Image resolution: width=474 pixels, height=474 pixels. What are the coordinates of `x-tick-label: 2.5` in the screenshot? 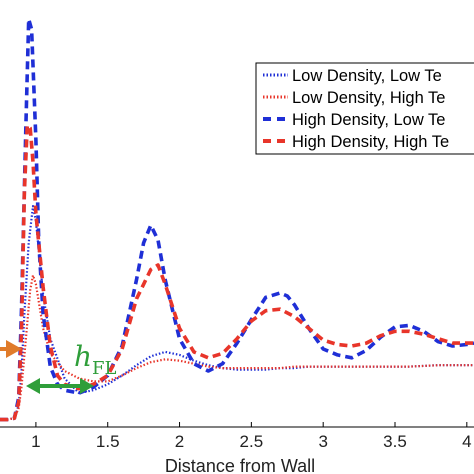 It's located at (252, 441).